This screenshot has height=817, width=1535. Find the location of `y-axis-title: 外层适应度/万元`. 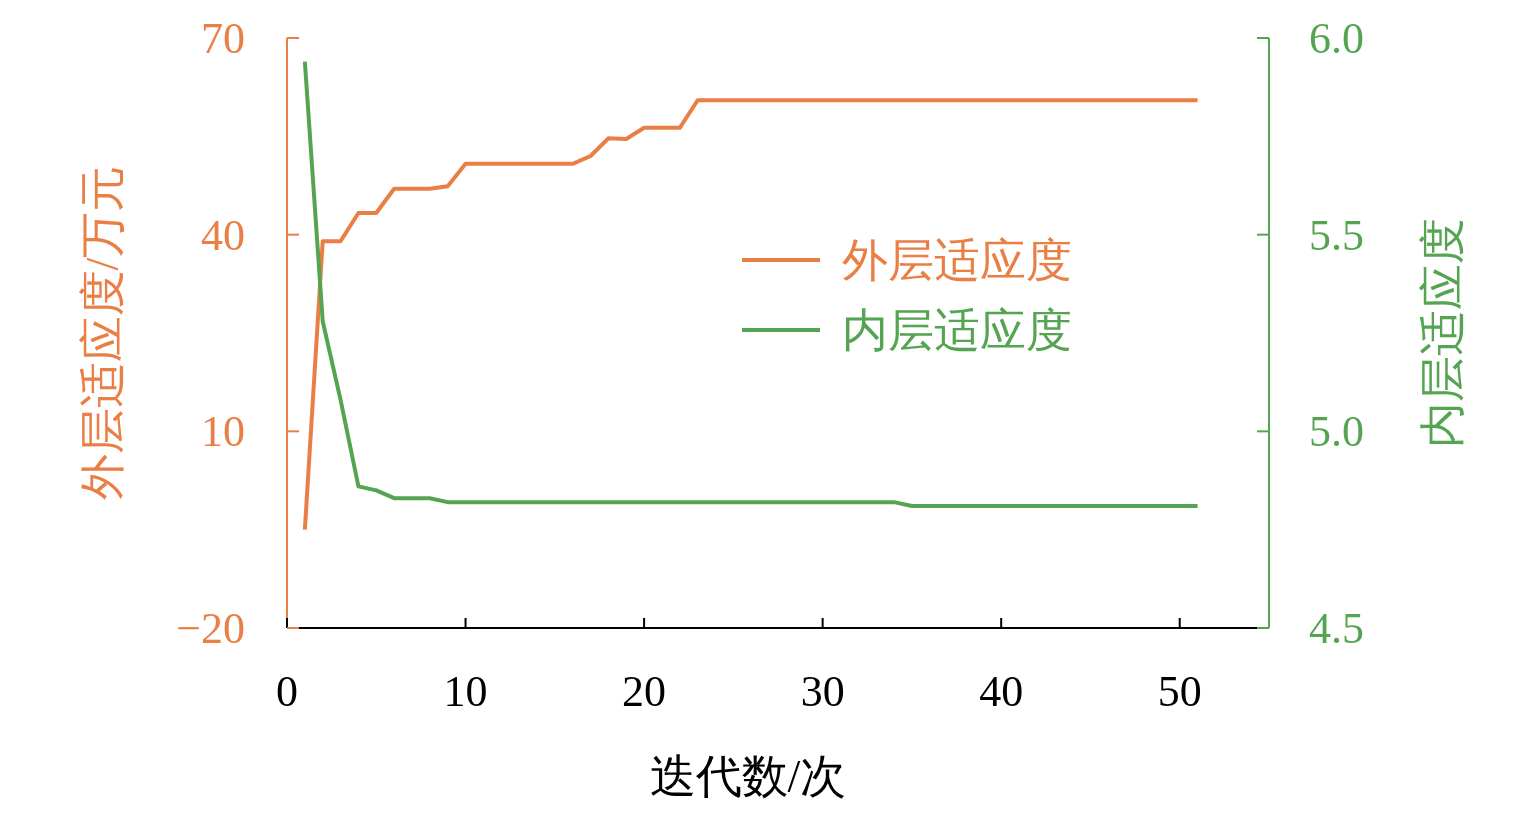

y-axis-title: 外层适应度/万元 is located at coordinates (102, 333).